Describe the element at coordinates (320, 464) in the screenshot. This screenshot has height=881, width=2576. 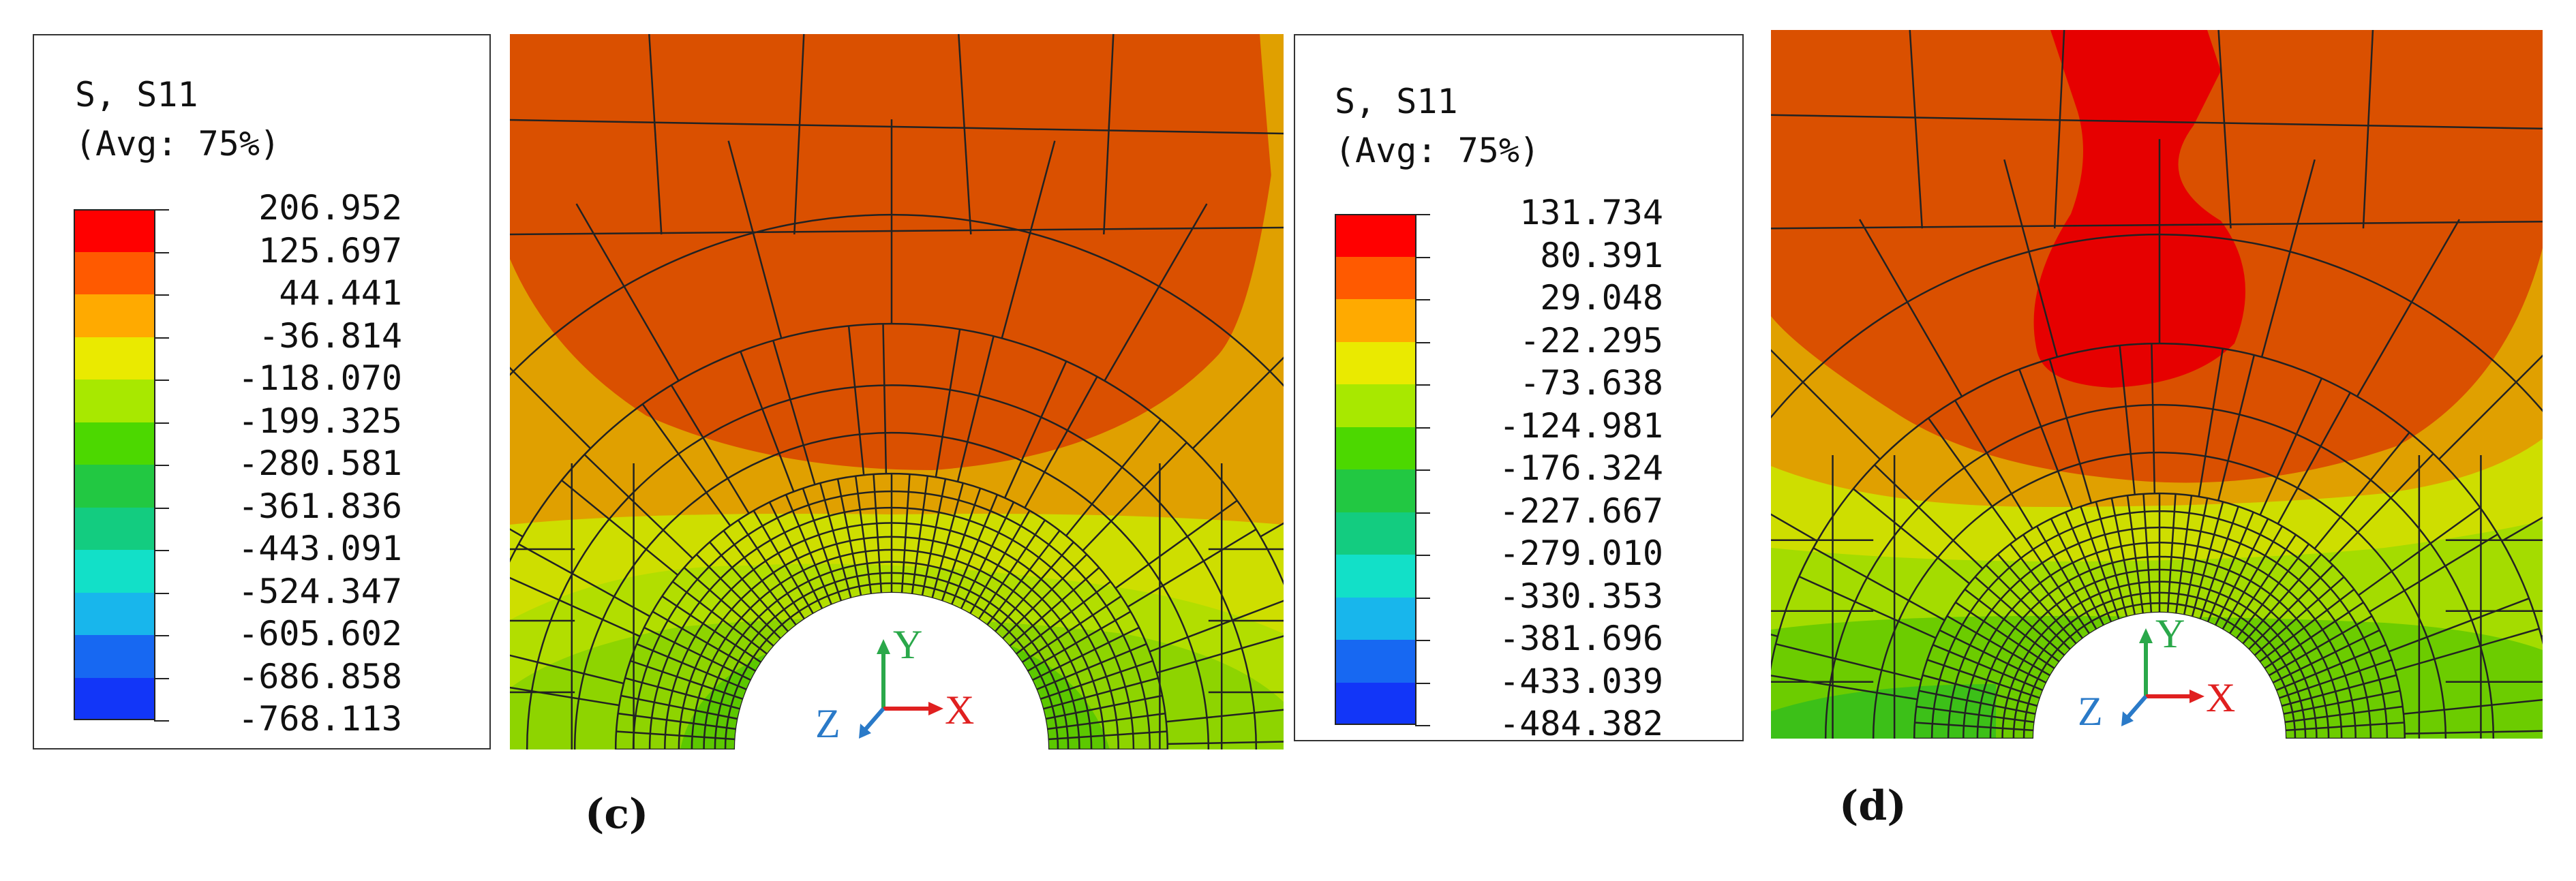
I see `legend-tick-label: -280.581` at that location.